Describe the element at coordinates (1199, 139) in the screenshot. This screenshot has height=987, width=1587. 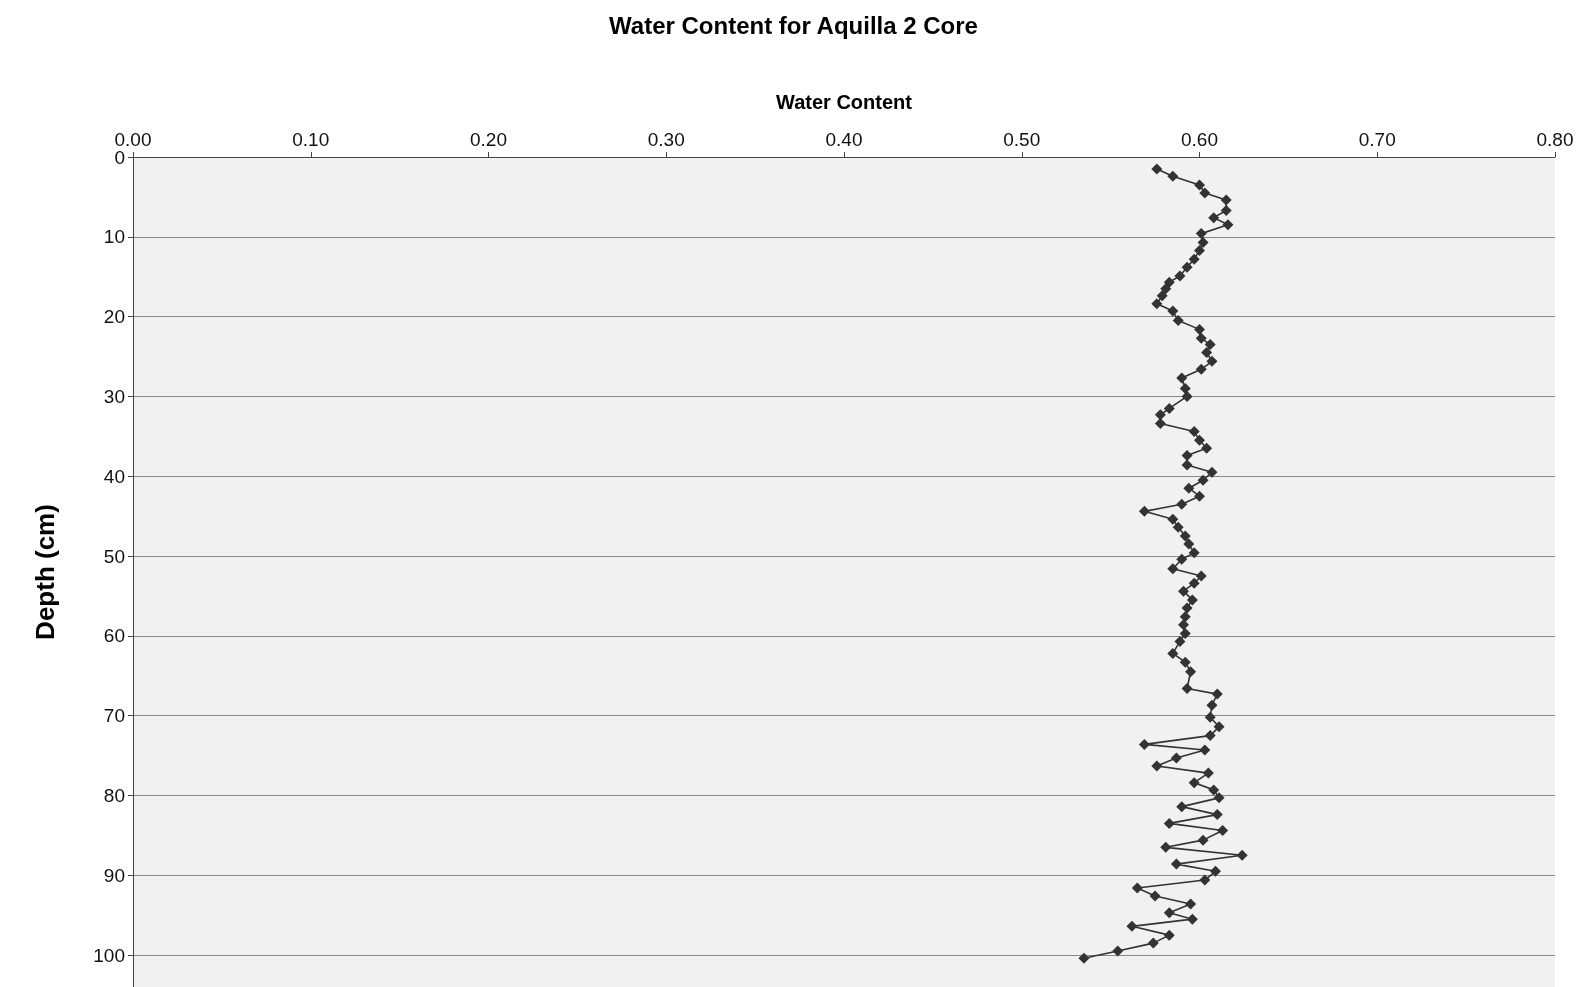
I see `x-tick-label: 0.60` at that location.